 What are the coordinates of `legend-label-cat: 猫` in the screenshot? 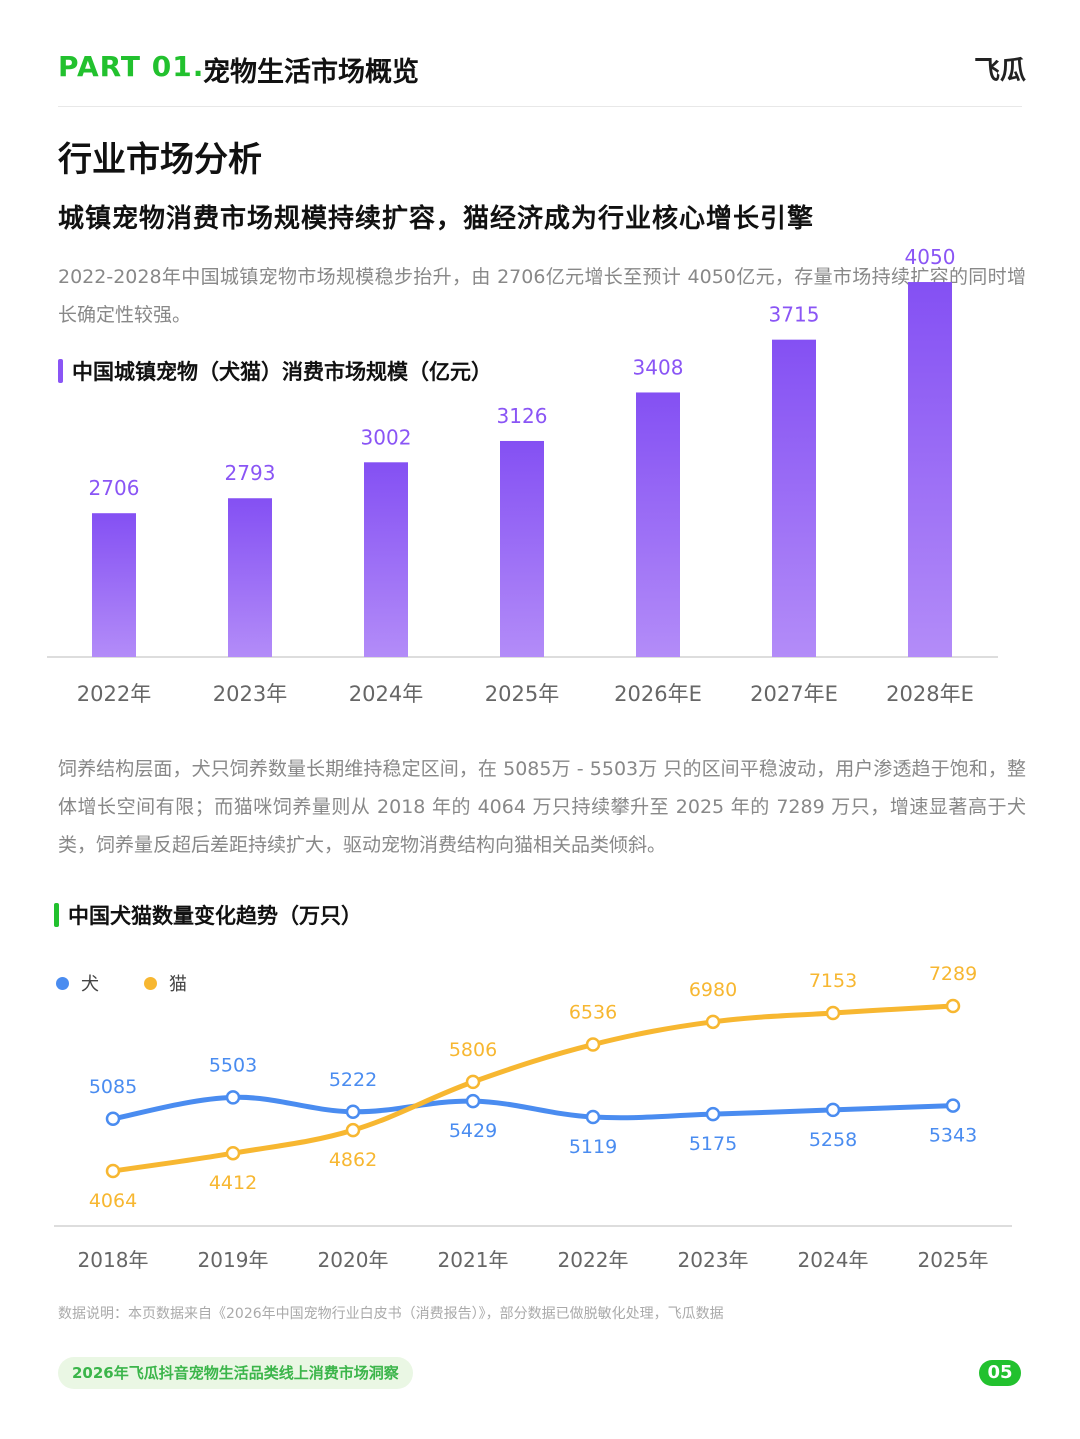 It's located at (178, 984).